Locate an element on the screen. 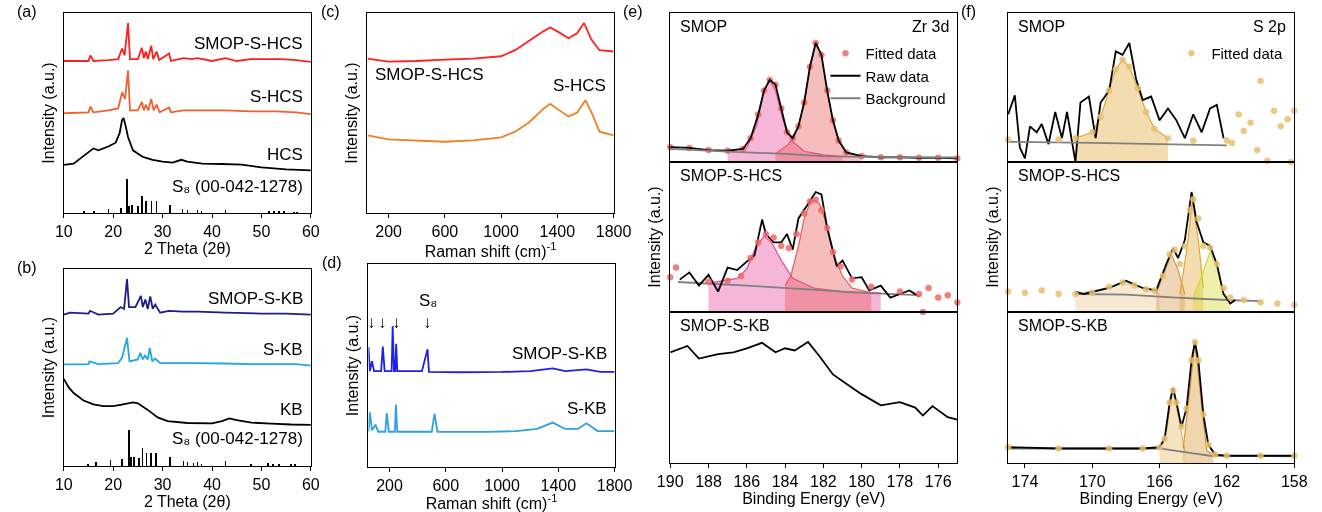  text: (b) is located at coordinates (27, 267).